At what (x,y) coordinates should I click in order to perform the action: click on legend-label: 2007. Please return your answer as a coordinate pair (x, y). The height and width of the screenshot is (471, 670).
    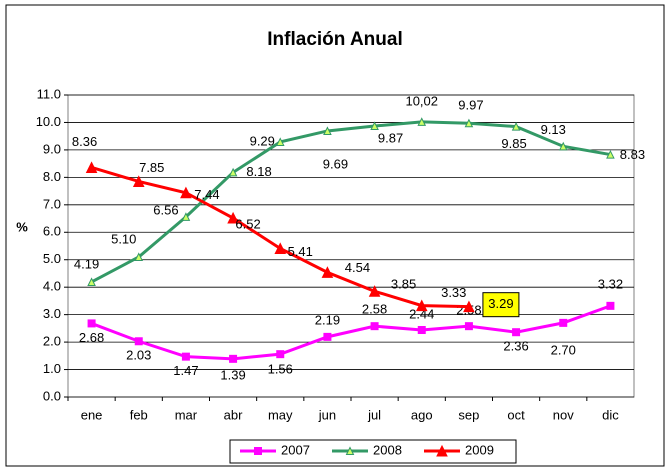
    Looking at the image, I should click on (295, 449).